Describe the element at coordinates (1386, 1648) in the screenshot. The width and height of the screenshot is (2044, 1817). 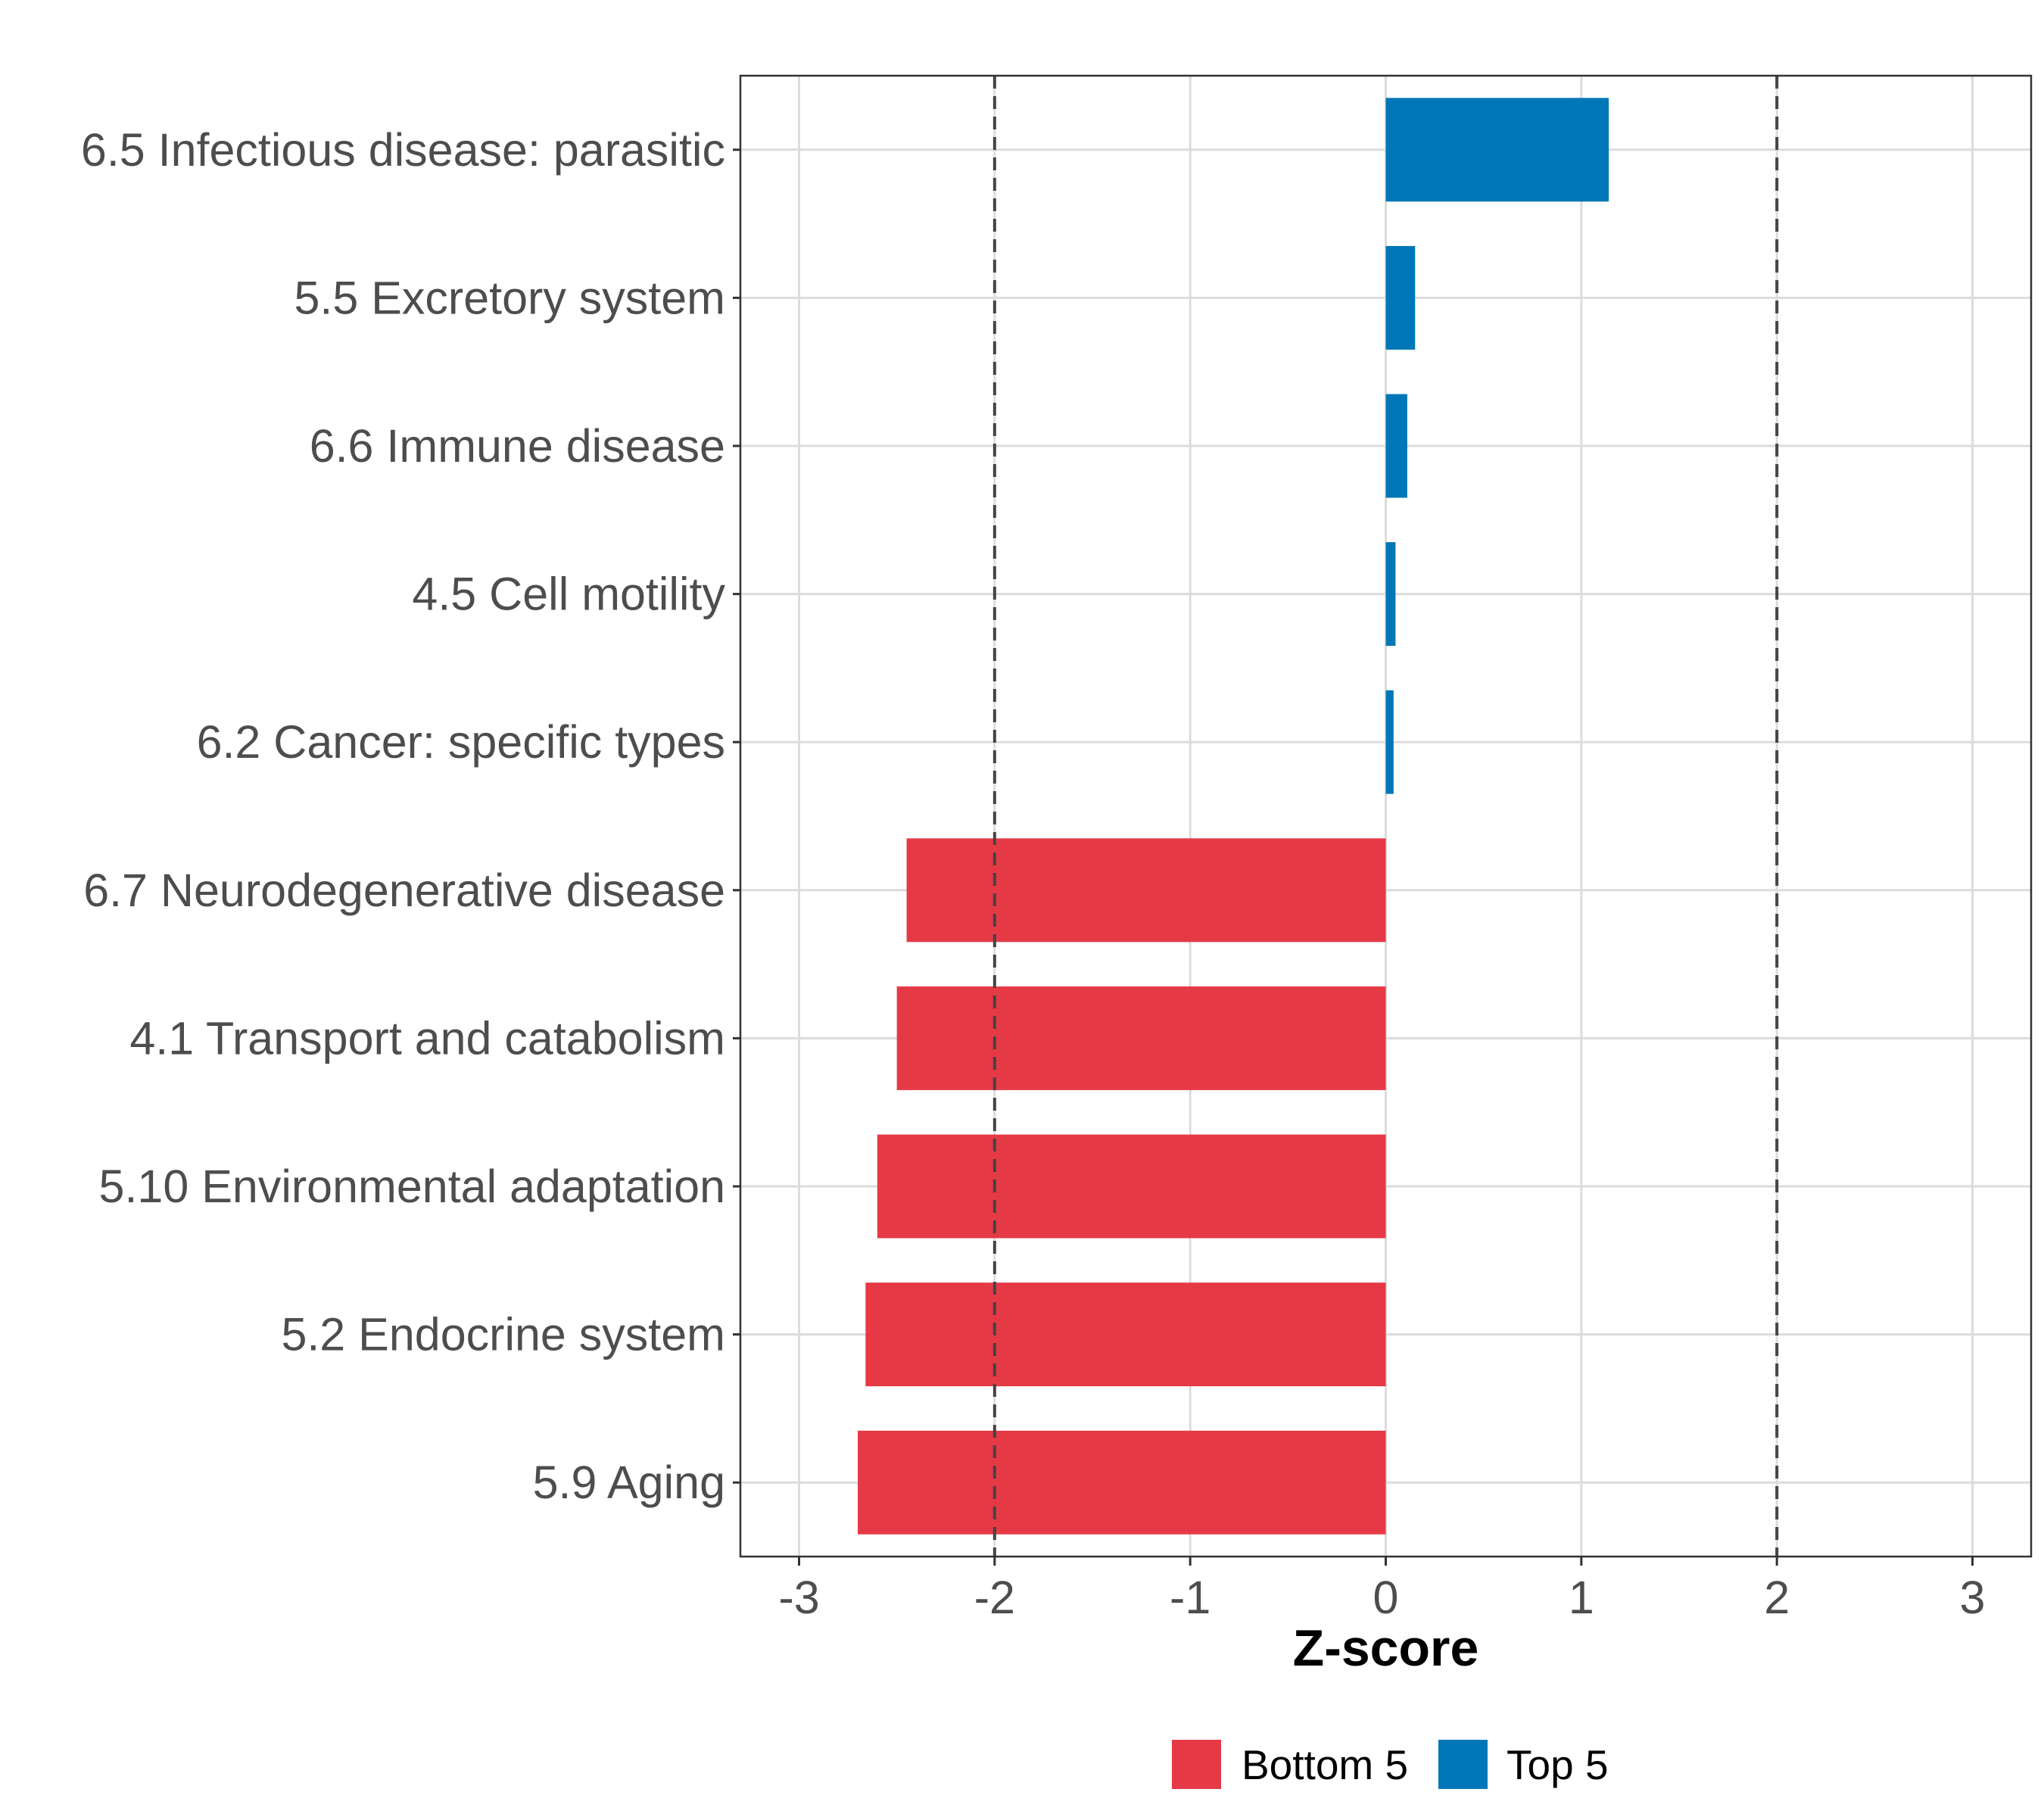
I see `x-axis-title: Z-score` at that location.